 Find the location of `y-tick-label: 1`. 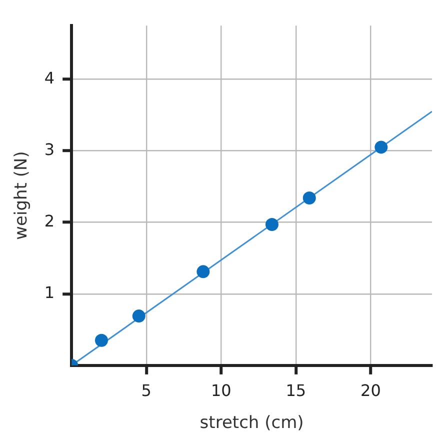

y-tick-label: 1 is located at coordinates (49, 292).